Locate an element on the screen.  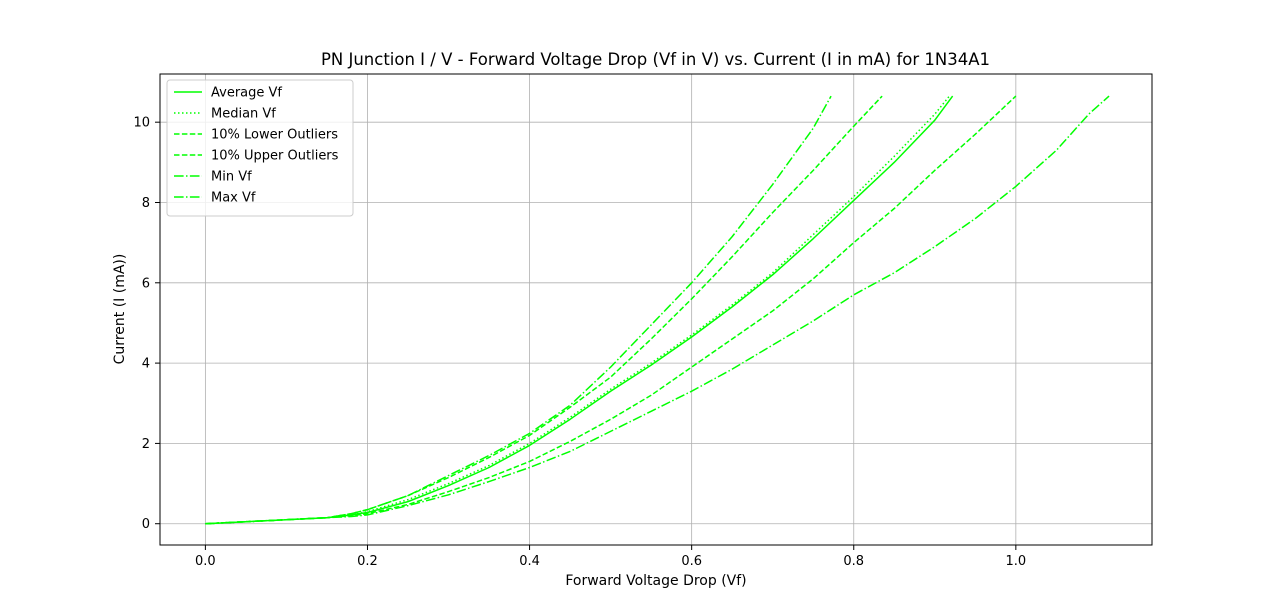
legend-label: Max Vf is located at coordinates (233, 198).